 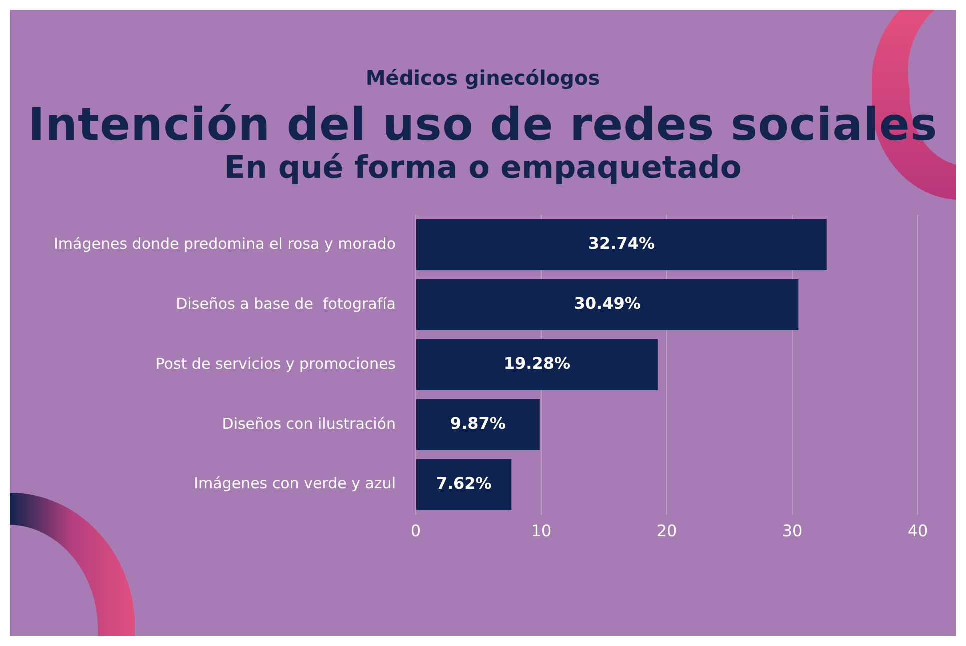 What do you see at coordinates (792, 531) in the screenshot?
I see `x-tick-label: 30` at bounding box center [792, 531].